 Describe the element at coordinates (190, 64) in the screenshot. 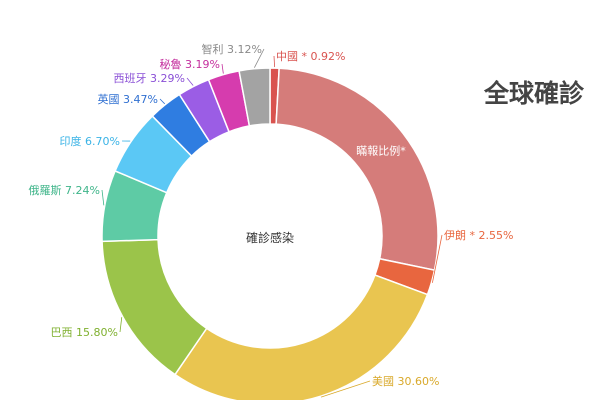

I see `slice-label: 秘魯 3.19%` at that location.